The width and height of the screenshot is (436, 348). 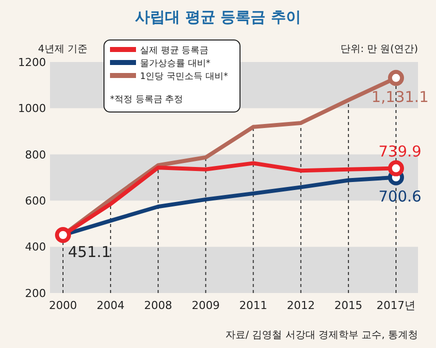 What do you see at coordinates (63, 49) in the screenshot?
I see `text: 4년제 기준` at bounding box center [63, 49].